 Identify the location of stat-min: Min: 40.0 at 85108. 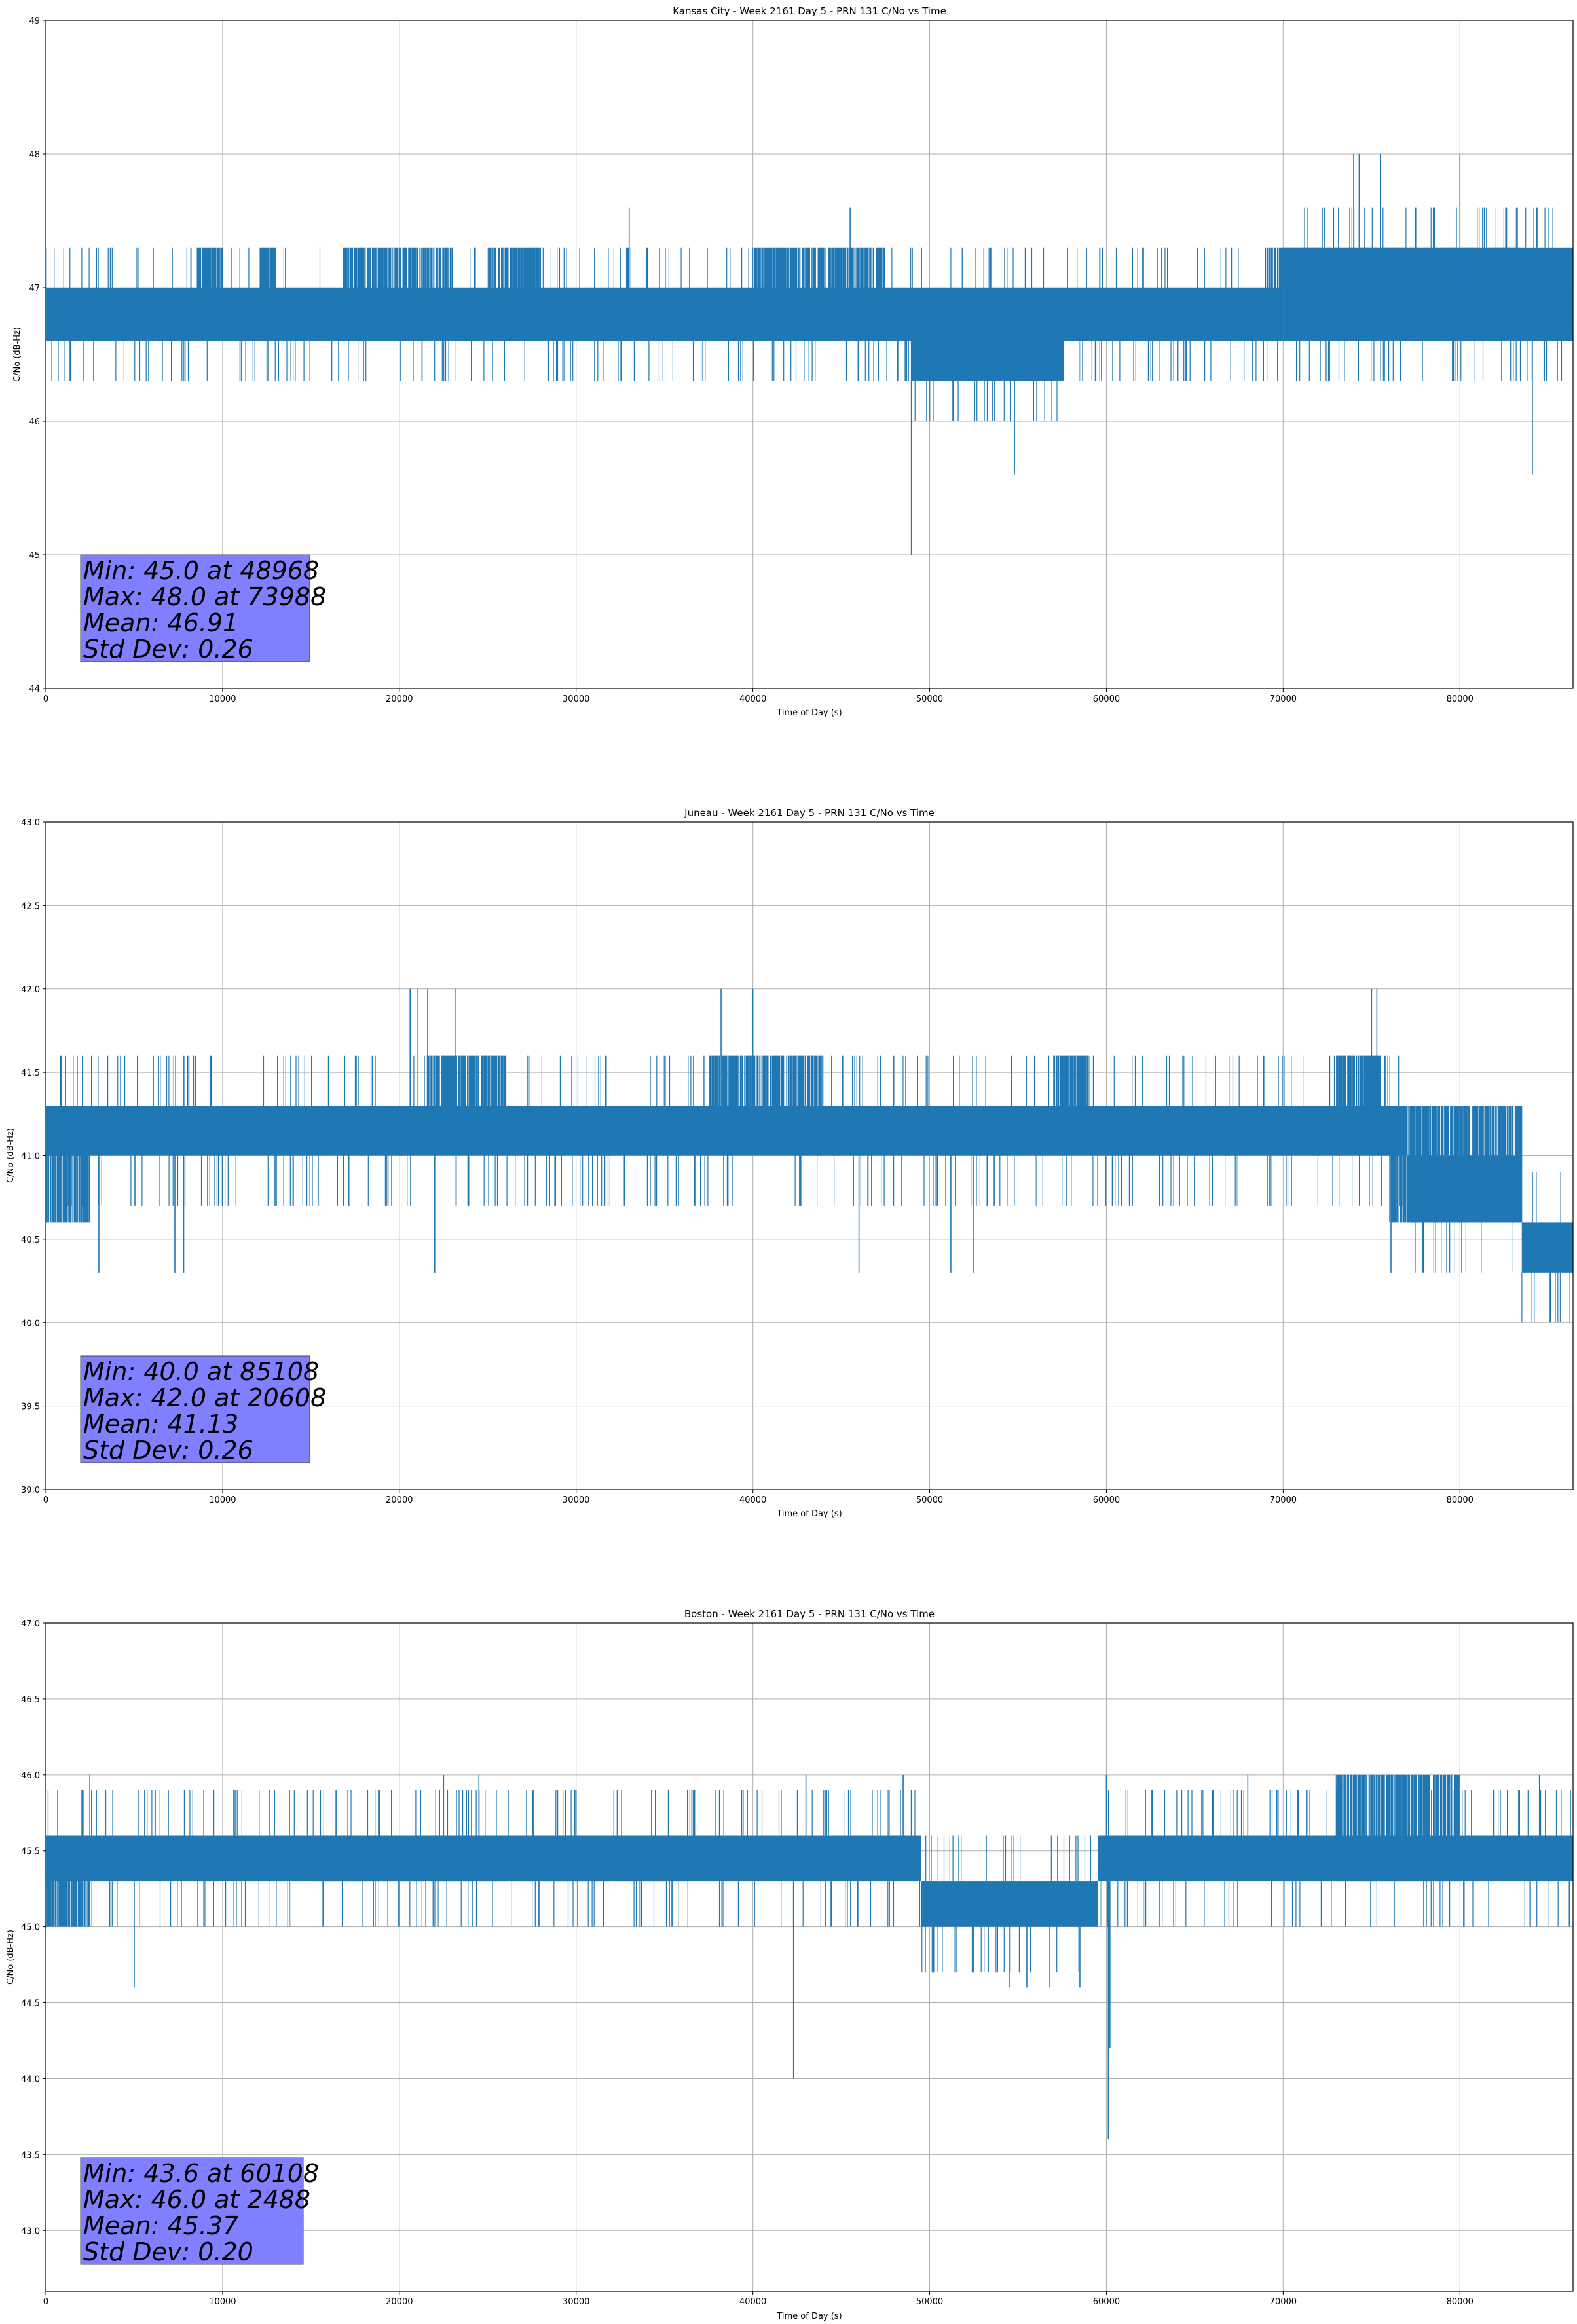
(201, 1371).